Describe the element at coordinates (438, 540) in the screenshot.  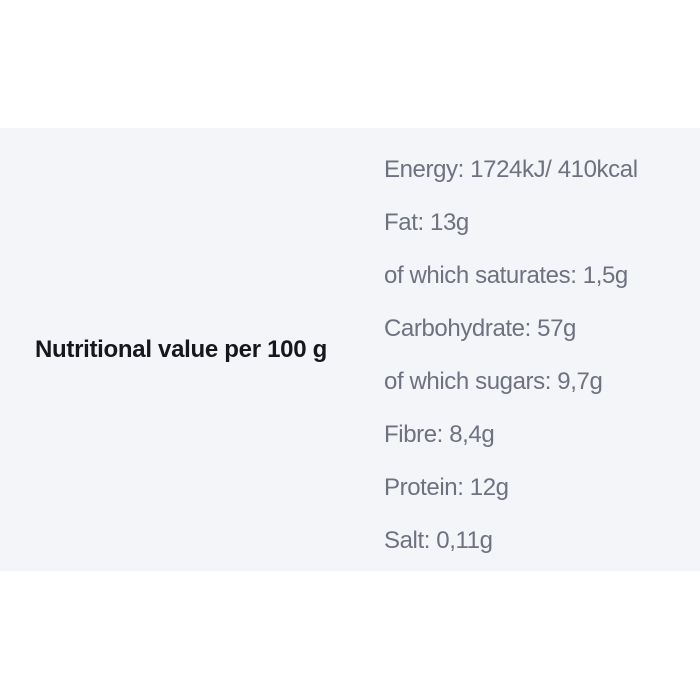
I see `nutrition-row: Salt: 0,11g` at that location.